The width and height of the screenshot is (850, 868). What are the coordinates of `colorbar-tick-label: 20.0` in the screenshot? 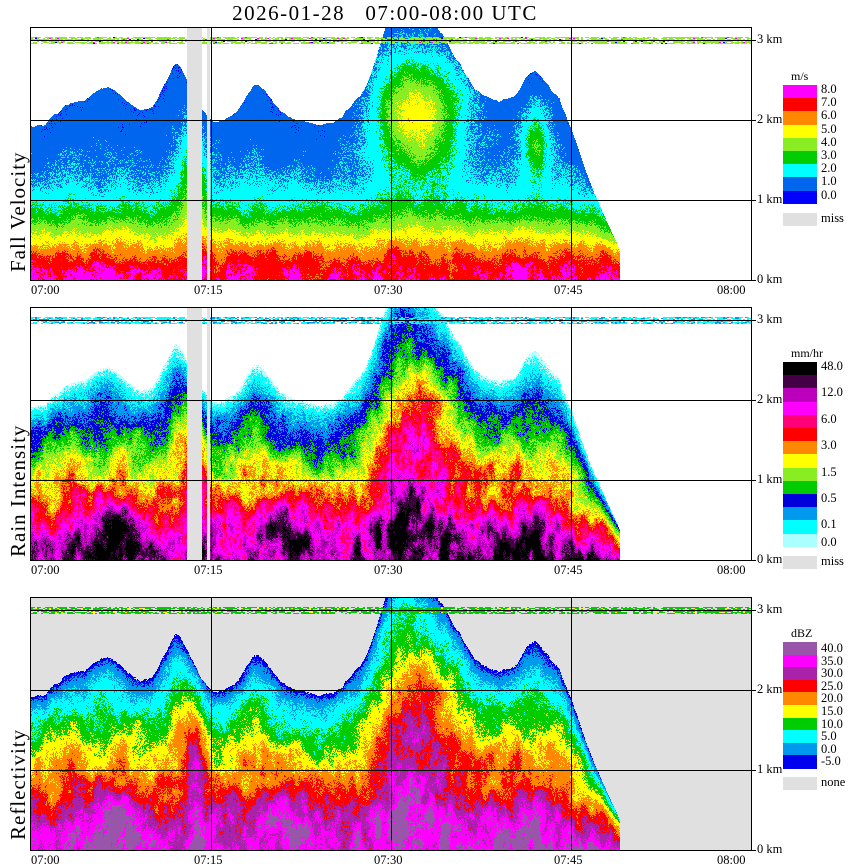 It's located at (832, 698).